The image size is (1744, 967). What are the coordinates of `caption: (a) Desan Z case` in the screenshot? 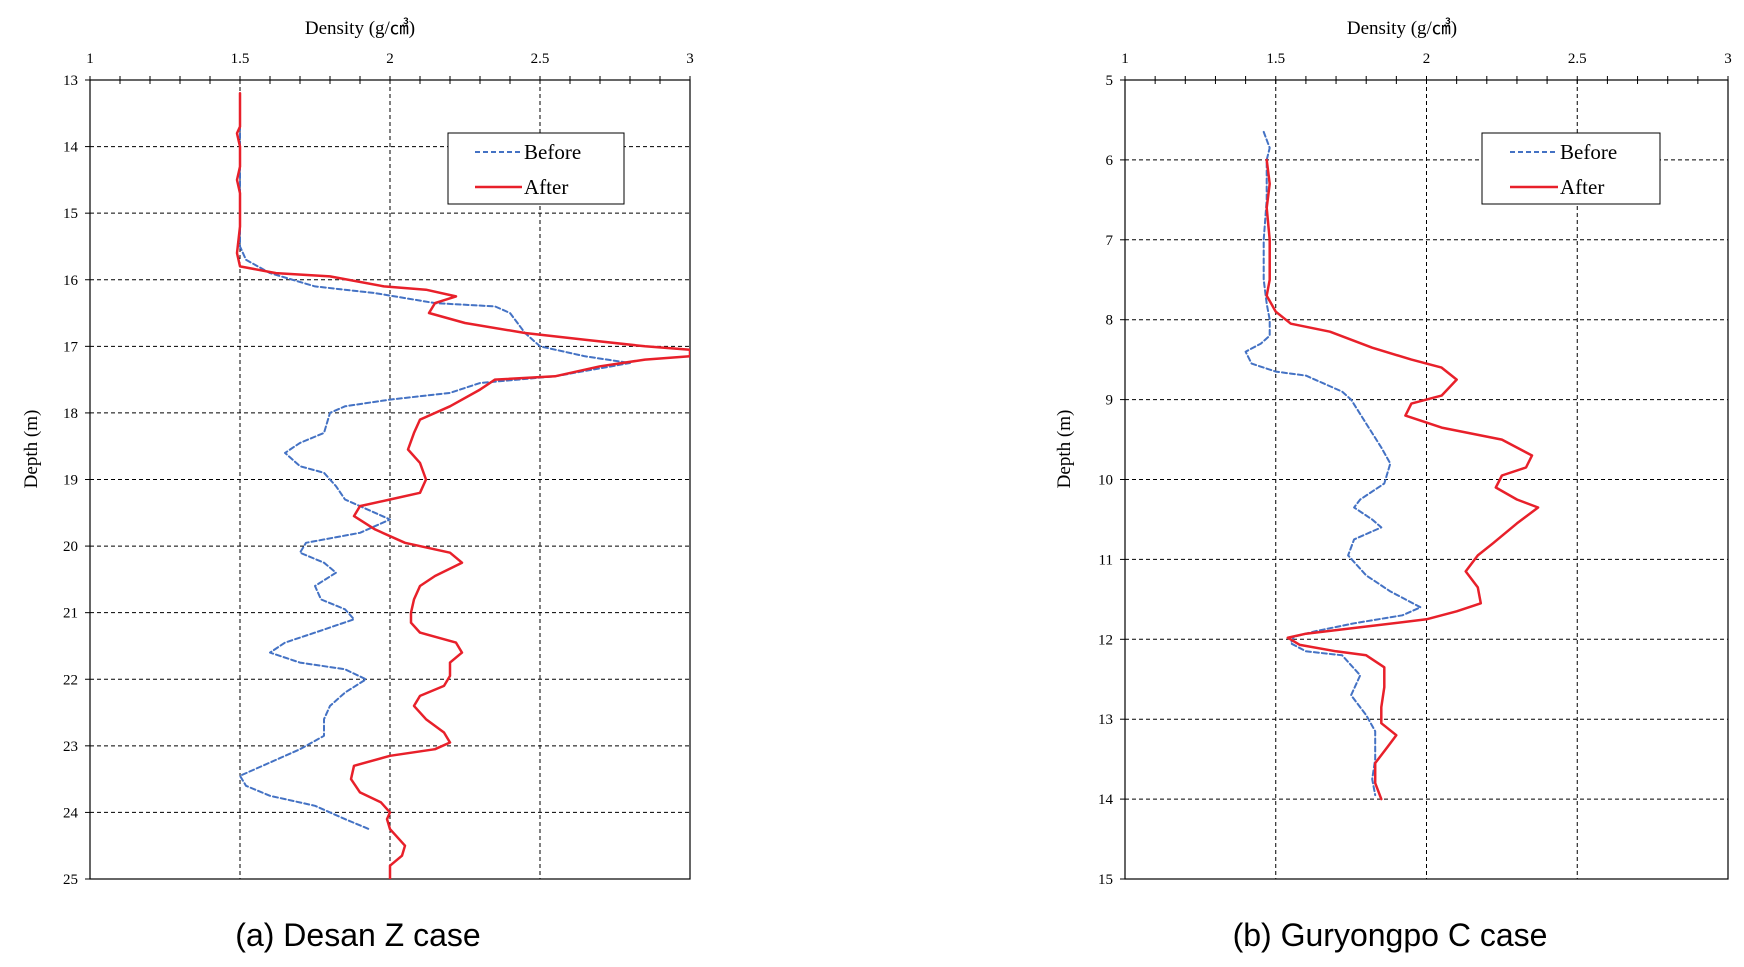 It's located at (357, 935).